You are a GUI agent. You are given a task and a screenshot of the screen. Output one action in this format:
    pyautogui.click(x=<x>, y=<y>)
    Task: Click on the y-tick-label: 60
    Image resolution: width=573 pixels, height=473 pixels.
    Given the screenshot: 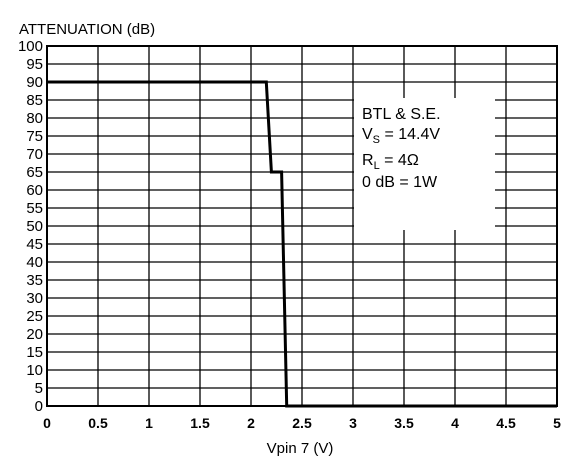 What is the action you would take?
    pyautogui.click(x=34, y=190)
    